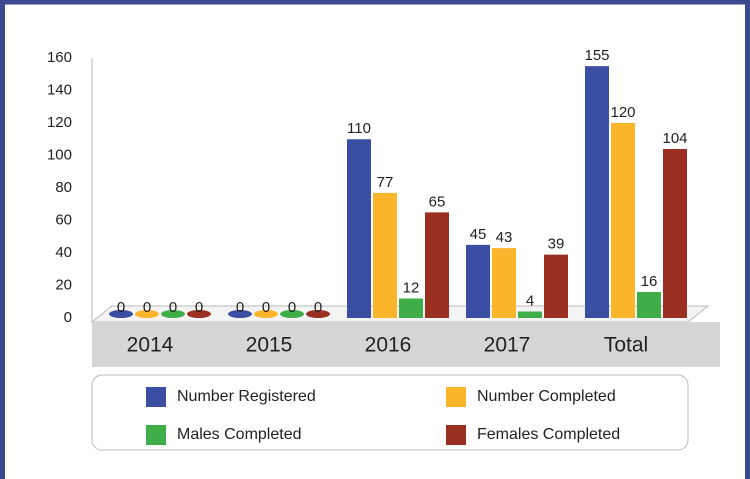 This screenshot has height=479, width=750. Describe the element at coordinates (246, 396) in the screenshot. I see `legend-label: Number Registered` at that location.